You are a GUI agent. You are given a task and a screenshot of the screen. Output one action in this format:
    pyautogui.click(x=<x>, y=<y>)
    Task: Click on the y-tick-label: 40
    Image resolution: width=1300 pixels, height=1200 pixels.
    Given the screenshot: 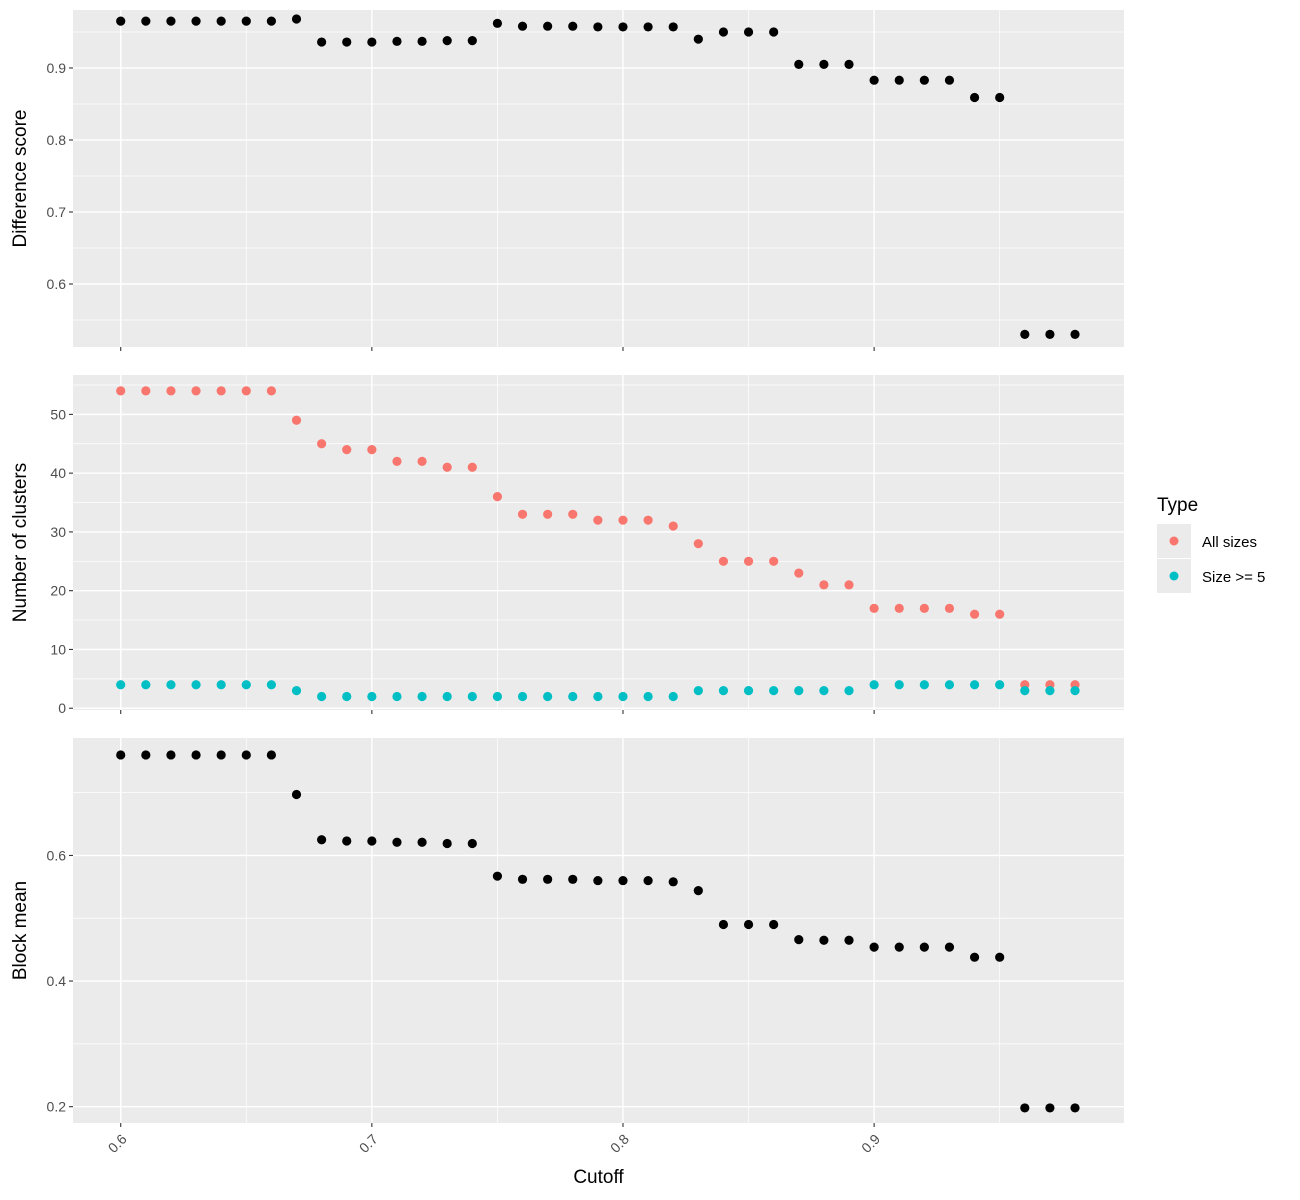 What is the action you would take?
    pyautogui.click(x=58, y=473)
    